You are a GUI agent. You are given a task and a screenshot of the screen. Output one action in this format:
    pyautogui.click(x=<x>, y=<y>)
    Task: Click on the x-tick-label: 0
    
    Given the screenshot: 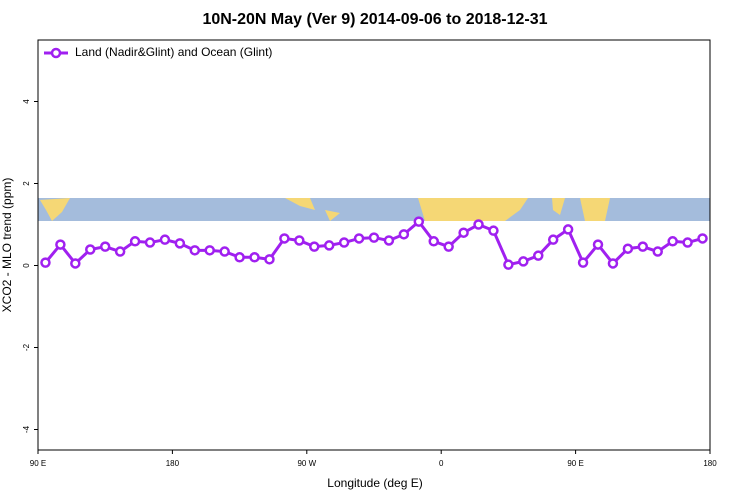 What is the action you would take?
    pyautogui.click(x=441, y=463)
    